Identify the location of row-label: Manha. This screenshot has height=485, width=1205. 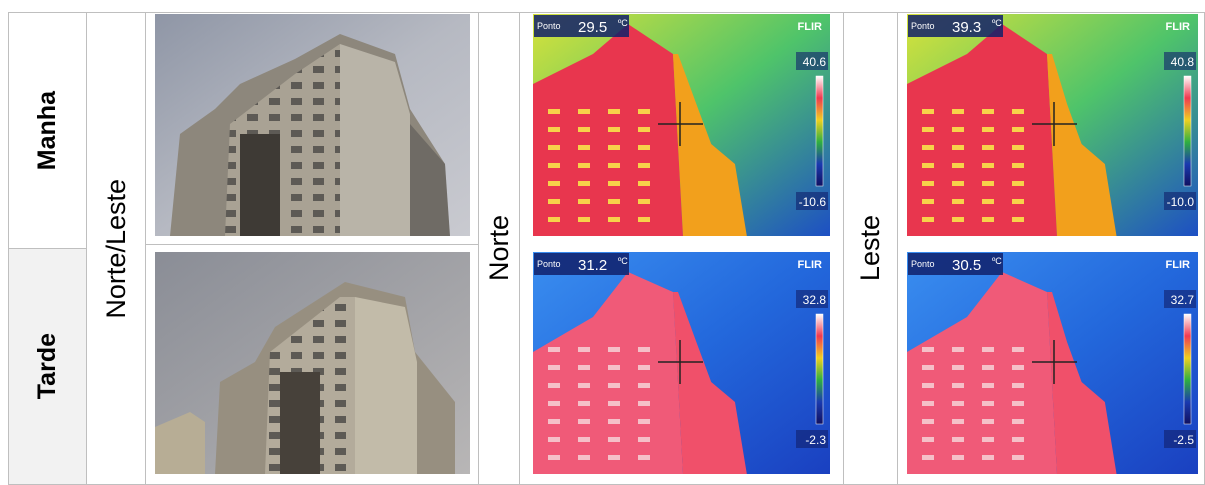
(47, 130).